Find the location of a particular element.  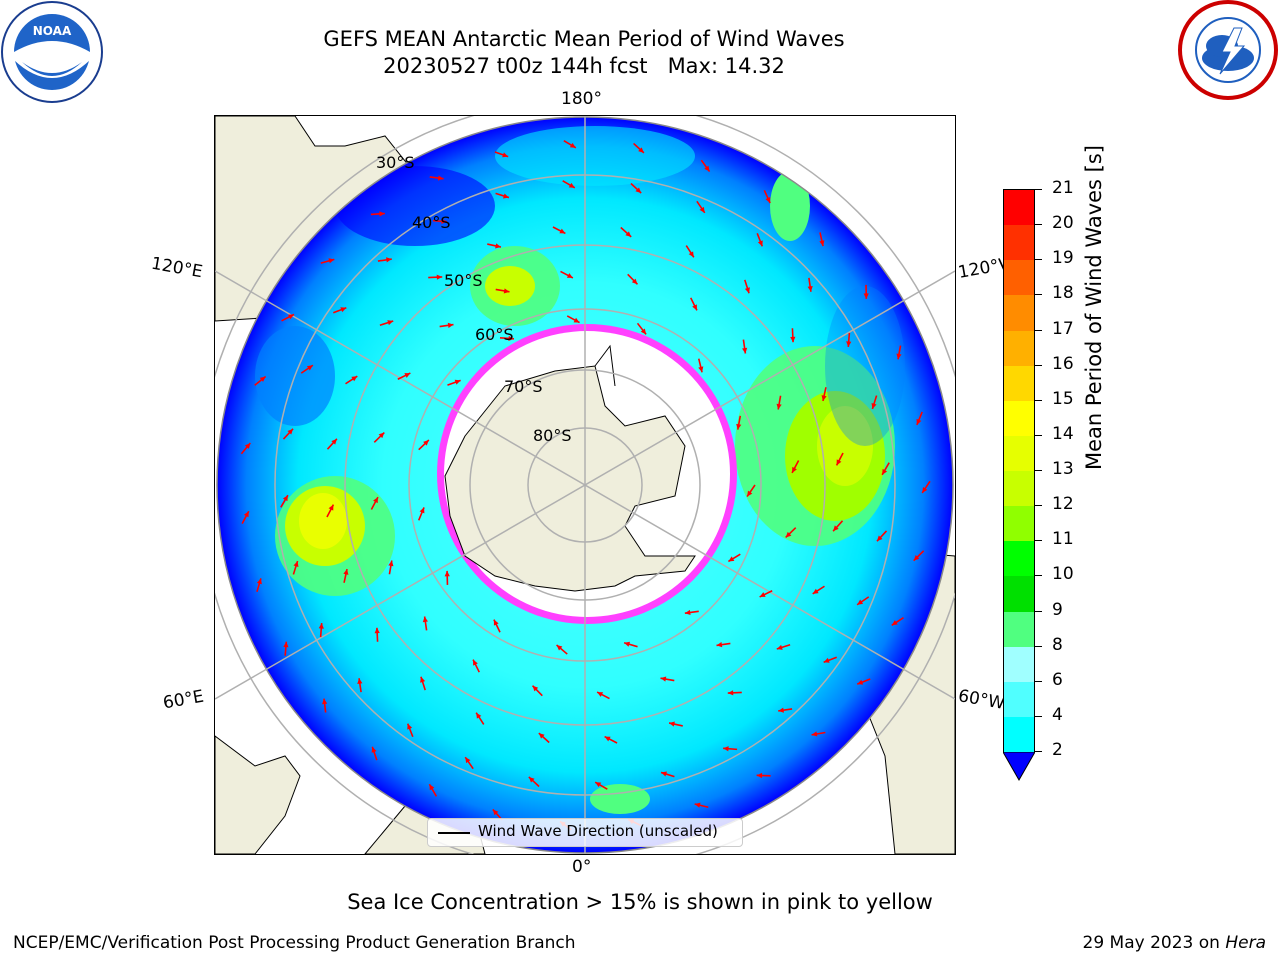

lon-label-lower-left: 60°E is located at coordinates (183, 700).